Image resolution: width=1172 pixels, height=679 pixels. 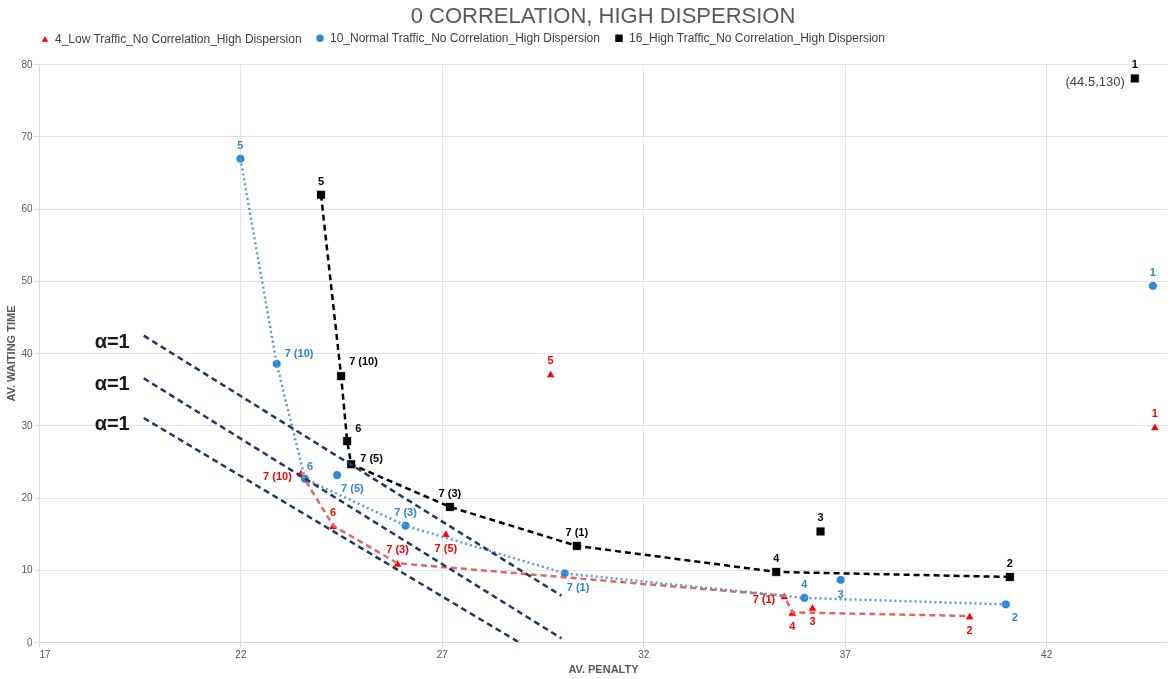 What do you see at coordinates (27, 353) in the screenshot?
I see `y-tick-label: 40` at bounding box center [27, 353].